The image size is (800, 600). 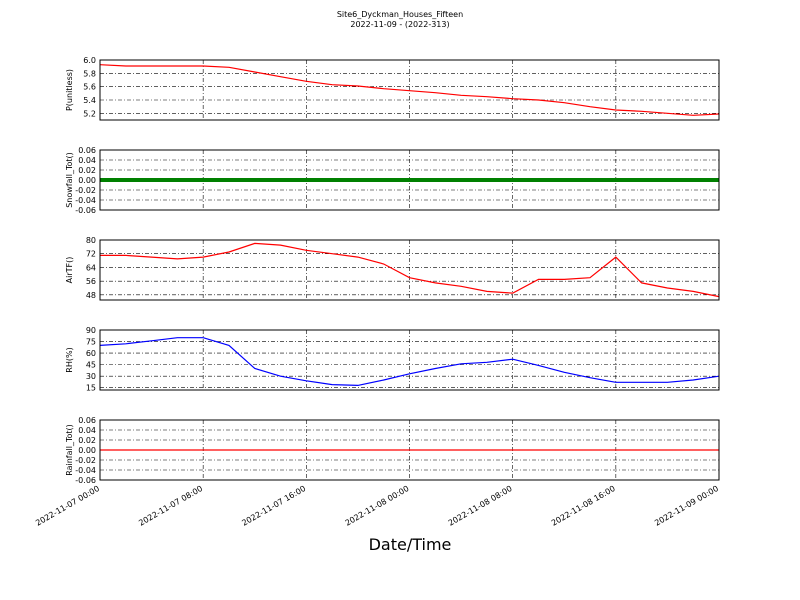 I want to click on y-tick-label: 80, so click(x=91, y=240).